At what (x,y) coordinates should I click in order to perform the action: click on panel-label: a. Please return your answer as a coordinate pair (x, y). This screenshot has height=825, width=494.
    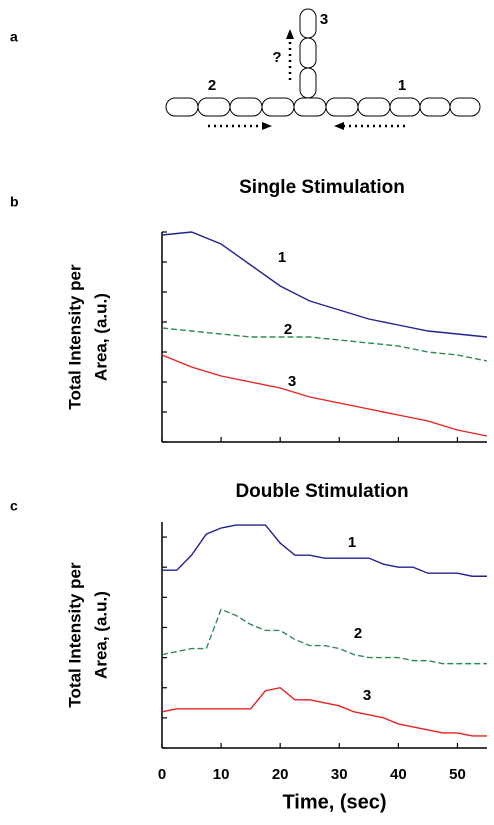
    Looking at the image, I should click on (14, 37).